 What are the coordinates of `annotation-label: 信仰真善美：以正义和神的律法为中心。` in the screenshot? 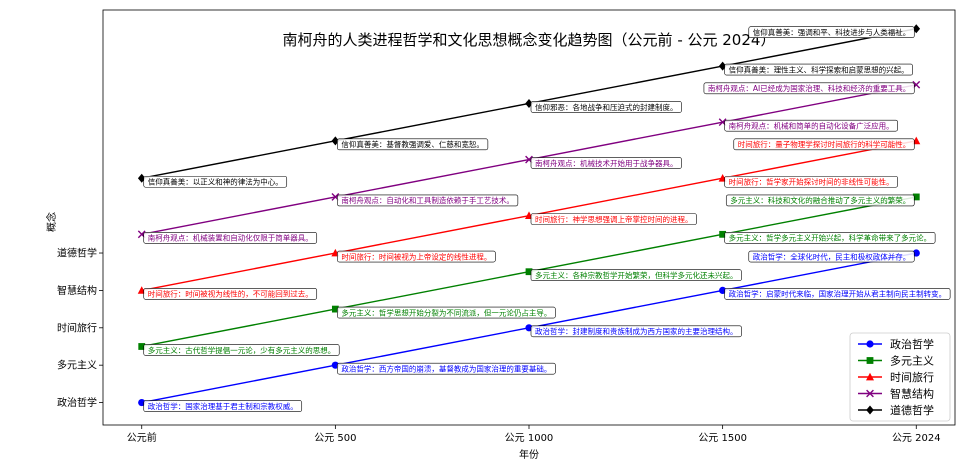 It's located at (215, 182).